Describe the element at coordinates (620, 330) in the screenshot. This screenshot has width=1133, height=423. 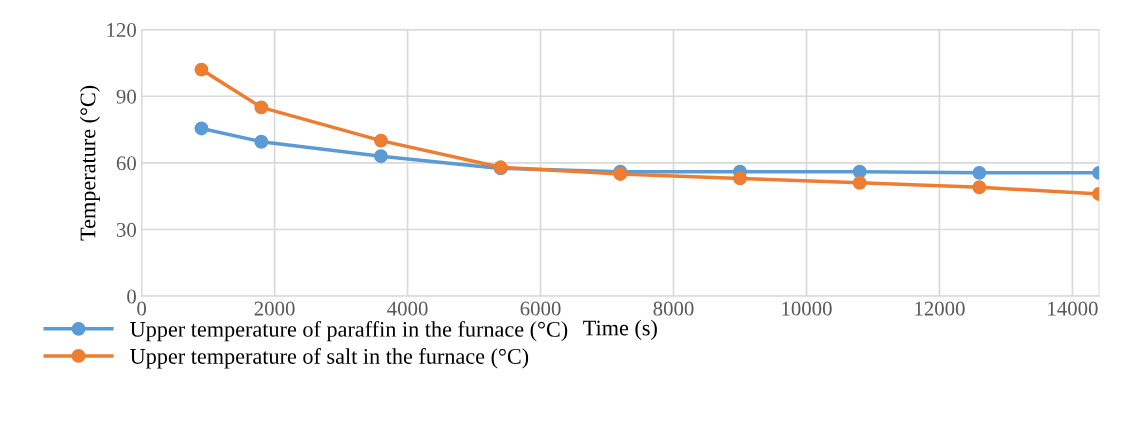
I see `x-axis-title: Time (s)` at that location.